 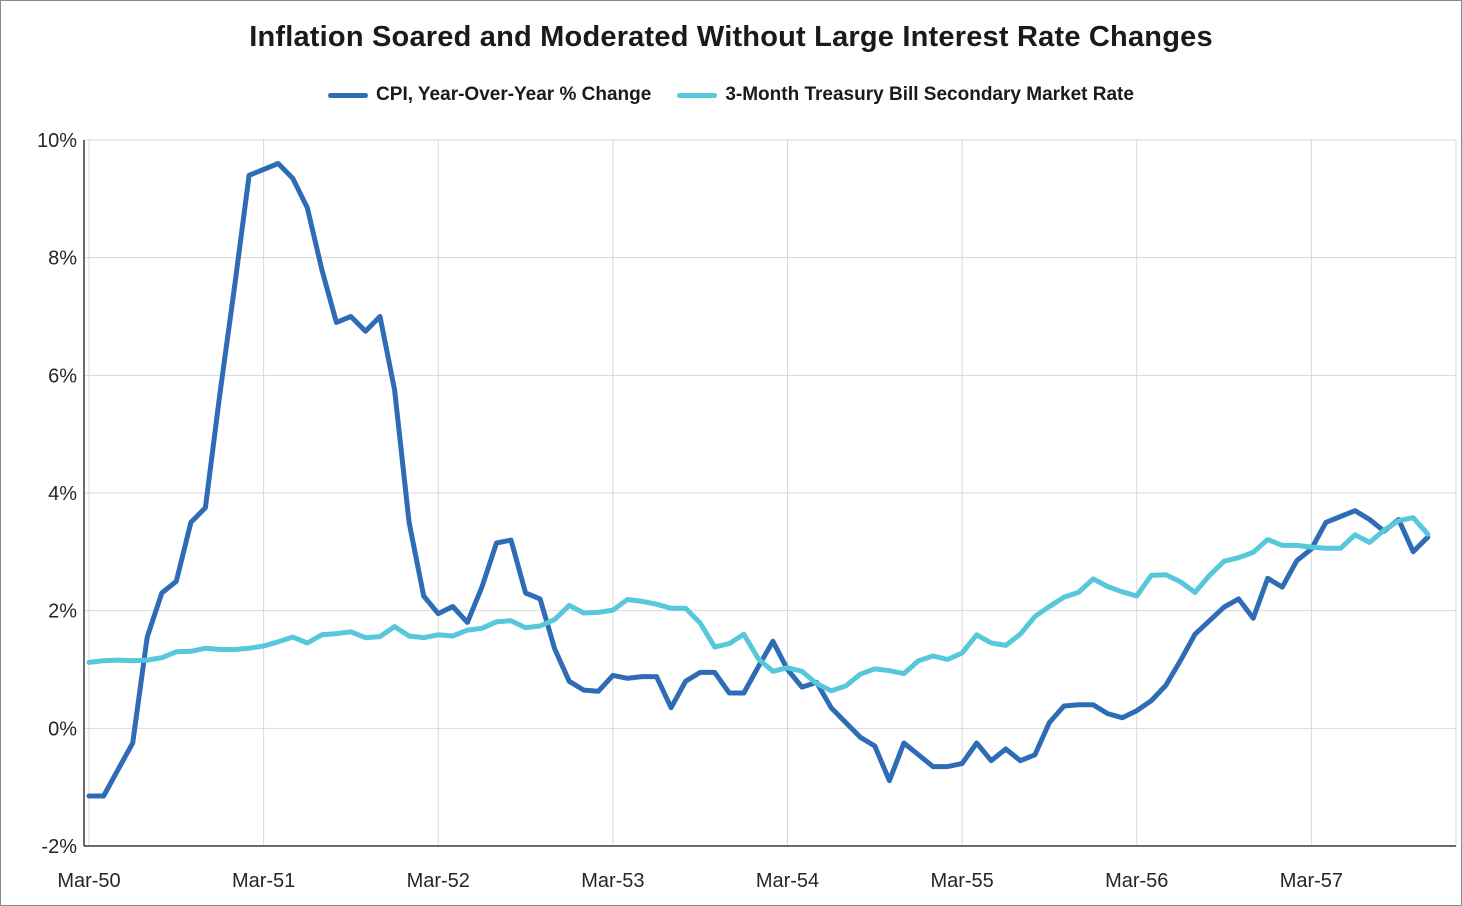 What do you see at coordinates (438, 881) in the screenshot?
I see `x-tick-label: Mar-52` at bounding box center [438, 881].